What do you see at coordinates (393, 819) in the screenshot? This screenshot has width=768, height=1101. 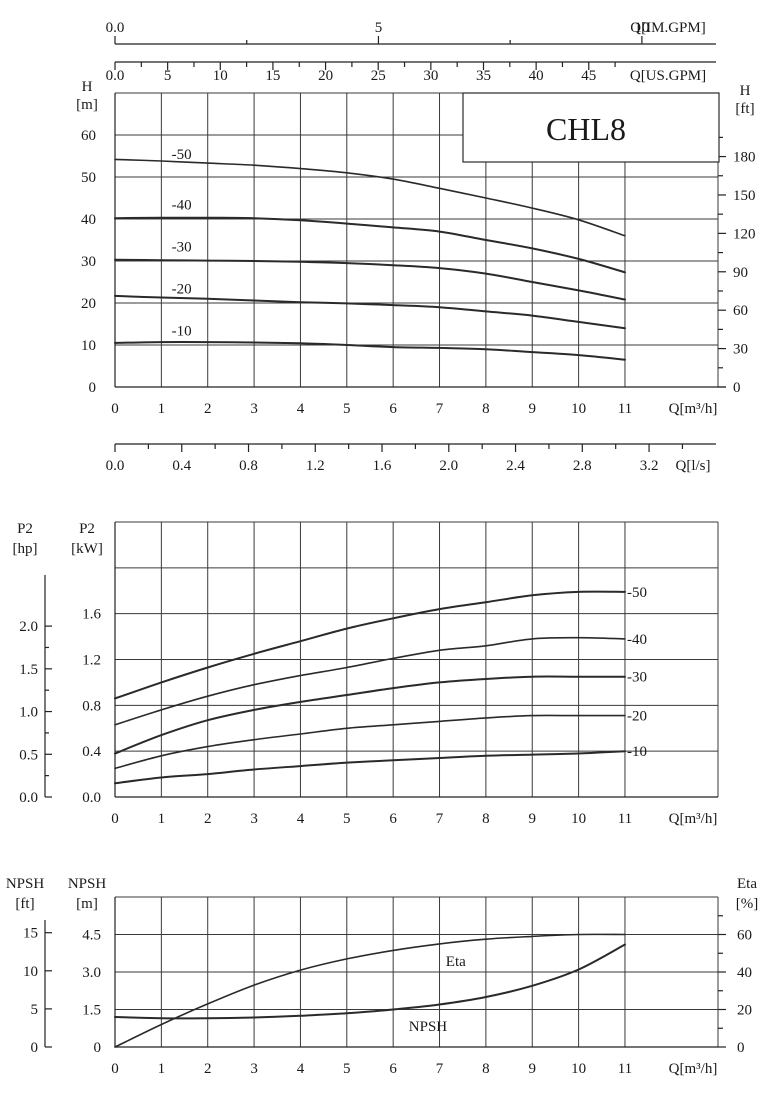 I see `power-x-tick-label: 6` at bounding box center [393, 819].